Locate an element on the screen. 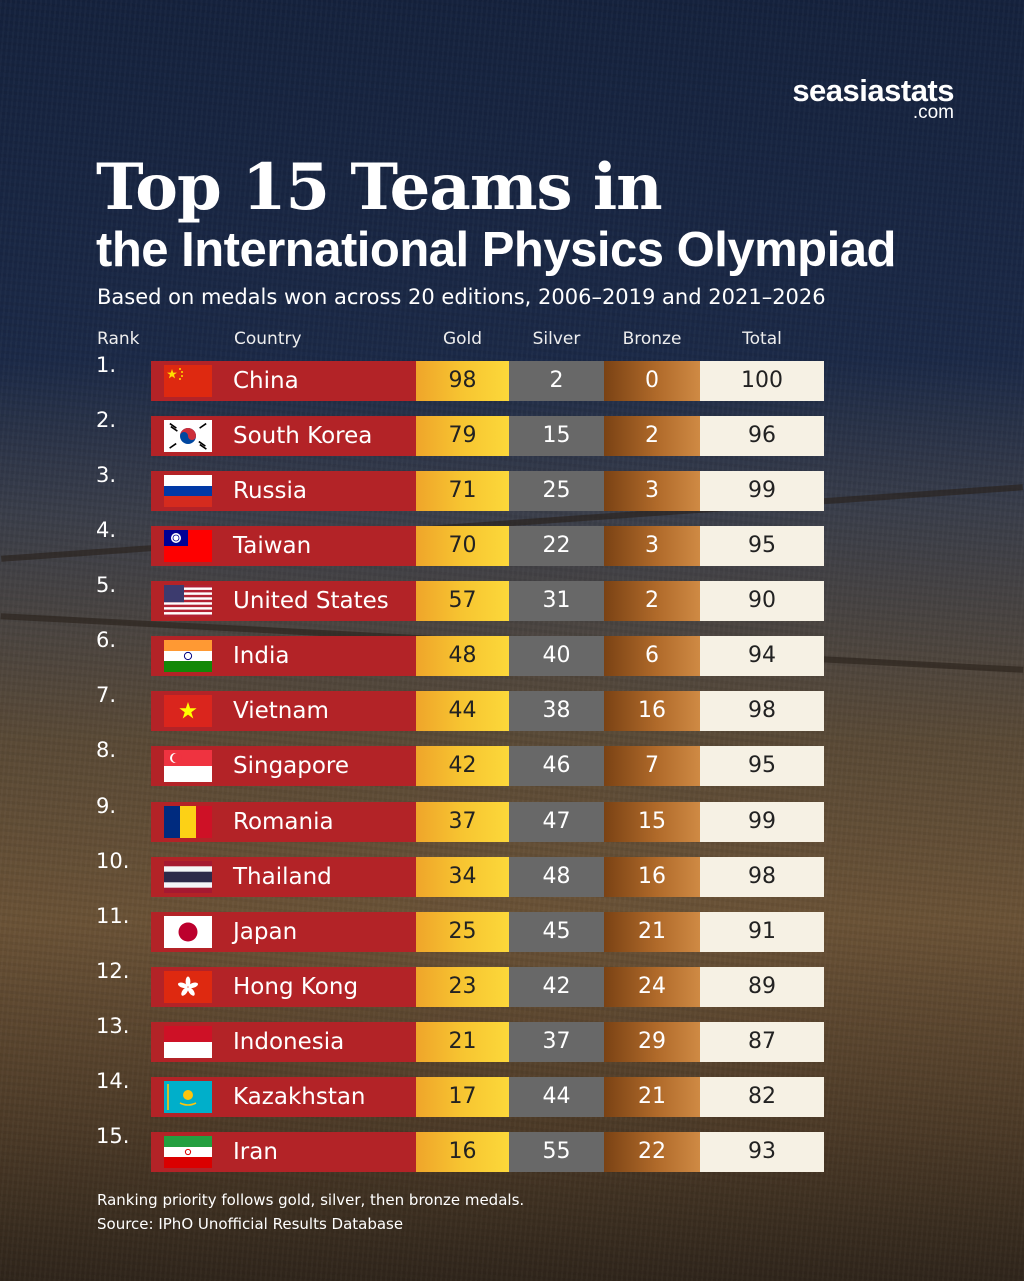 This screenshot has width=1024, height=1281. country-name: Indonesia is located at coordinates (289, 1041).